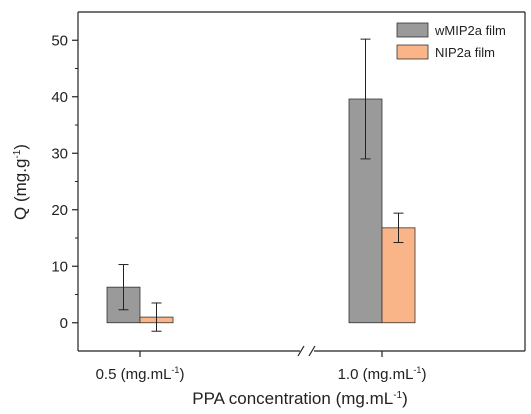 The height and width of the screenshot is (414, 531). What do you see at coordinates (312, 351) in the screenshot?
I see `axis-break-slash-right` at bounding box center [312, 351].